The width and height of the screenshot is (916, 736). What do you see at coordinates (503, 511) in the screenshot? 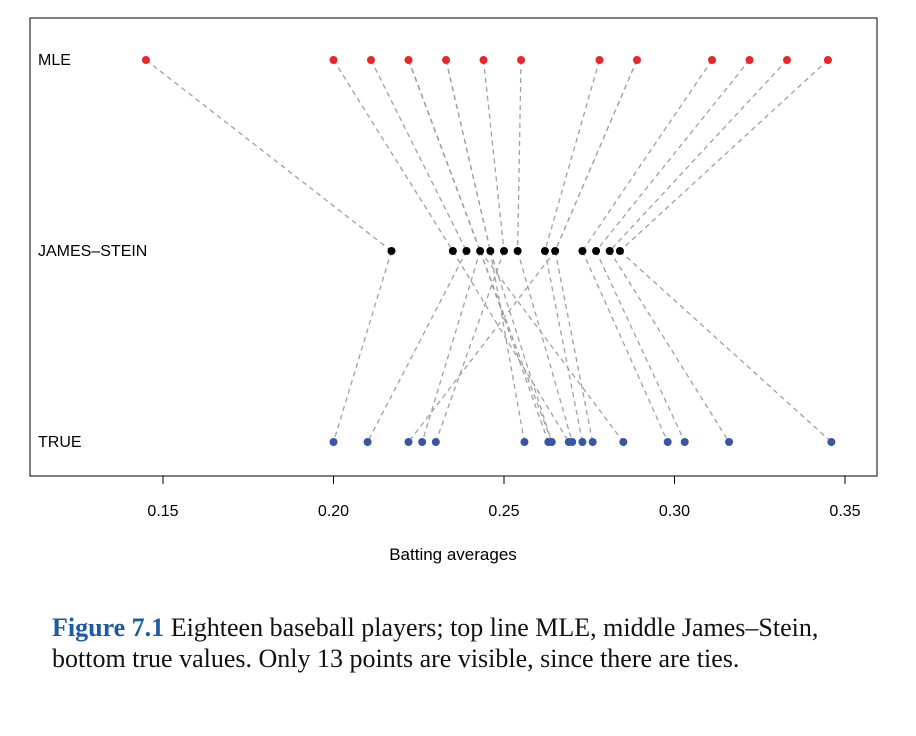
I see `x-tick-label: 0.25` at bounding box center [503, 511].